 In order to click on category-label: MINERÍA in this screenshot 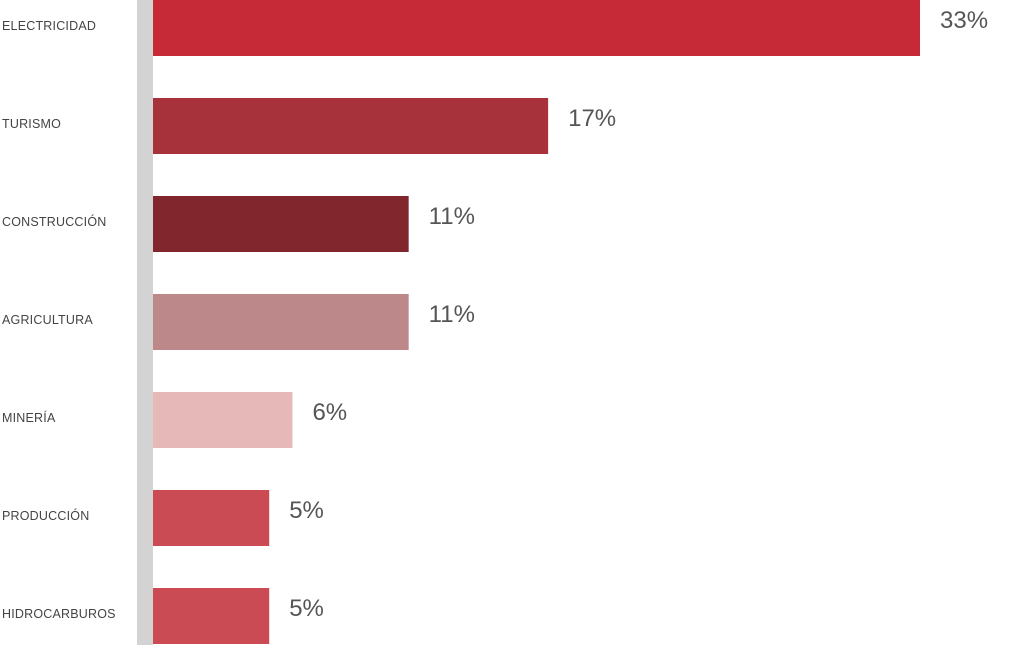, I will do `click(29, 417)`.